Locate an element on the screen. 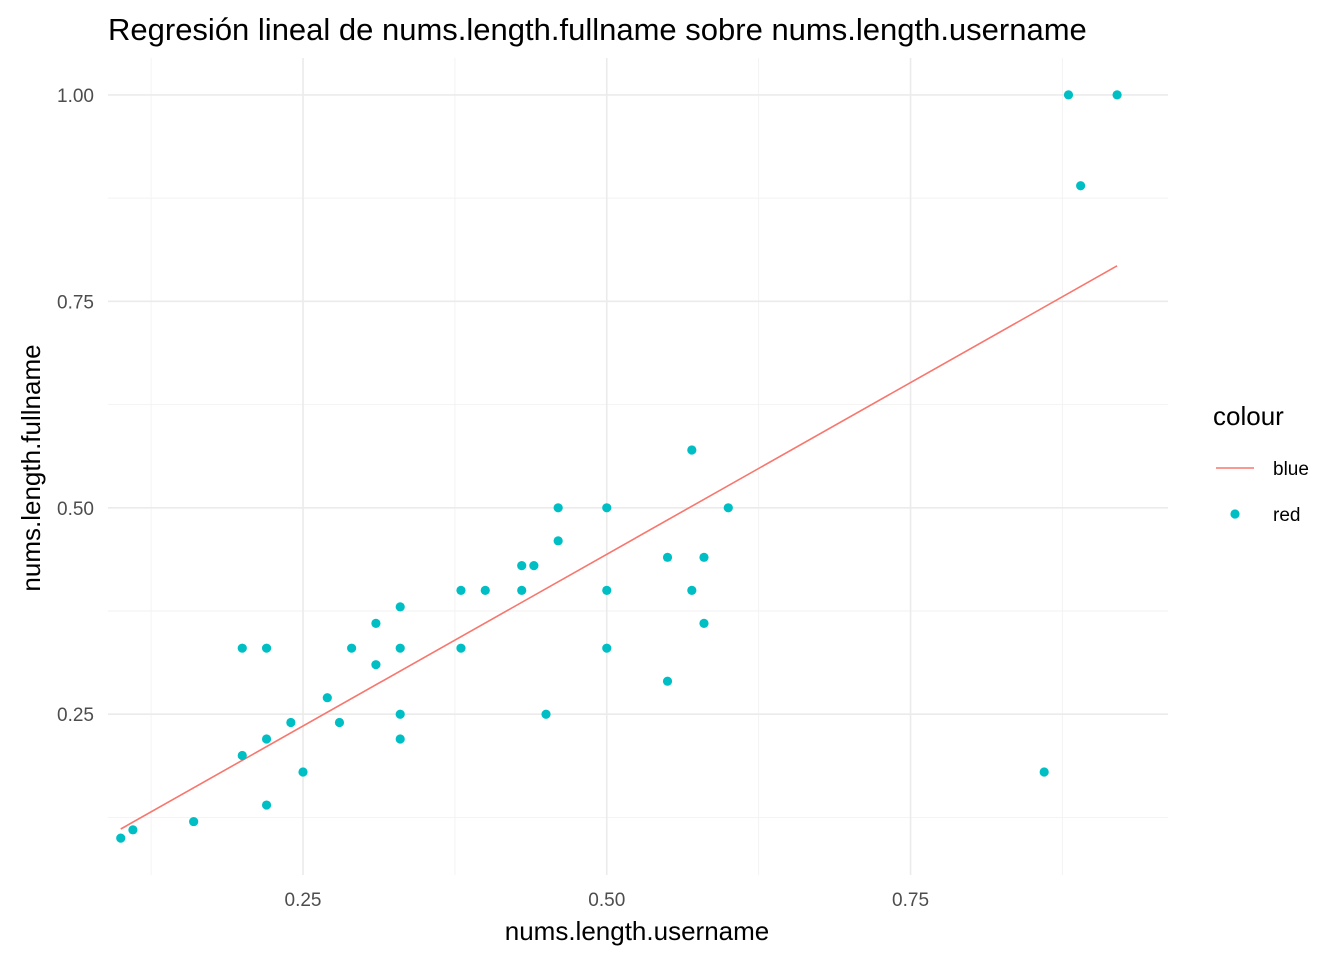  x-axis-tick-labels: 0.25 0.50 0.75 is located at coordinates (607, 900).